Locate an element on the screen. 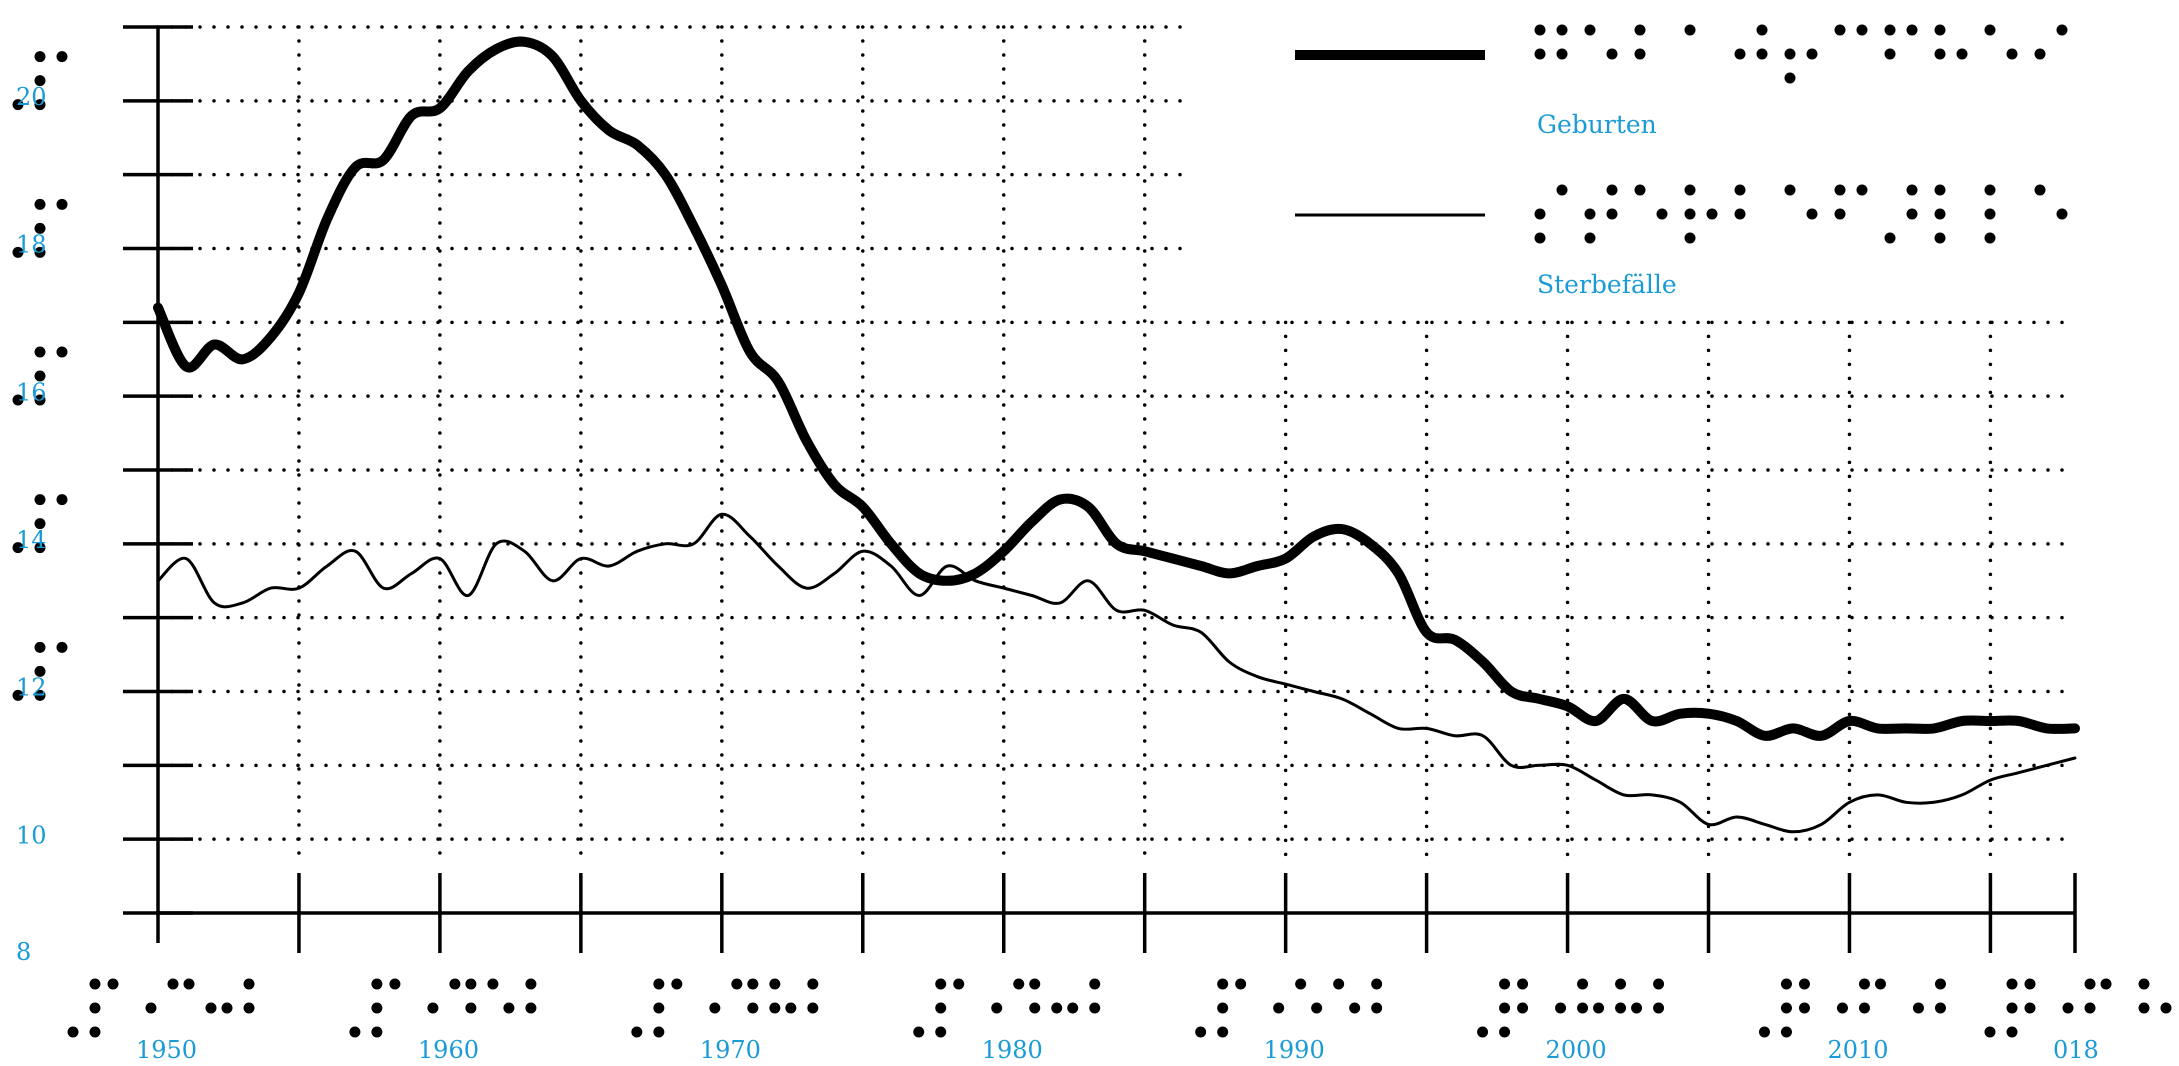 This screenshot has width=2179, height=1066. y-tick-label: 10 is located at coordinates (31, 835).